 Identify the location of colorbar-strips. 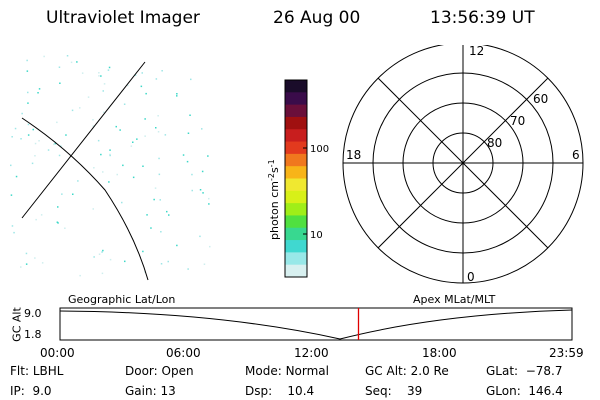
(296, 179).